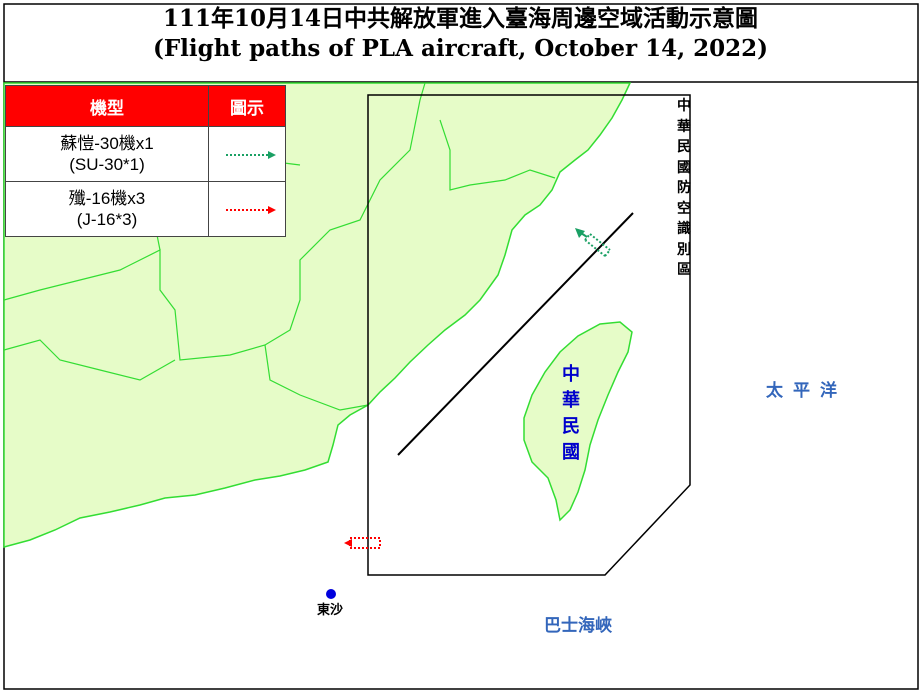  Describe the element at coordinates (107, 219) in the screenshot. I see `legend-j16-en: (J-16*3)` at that location.